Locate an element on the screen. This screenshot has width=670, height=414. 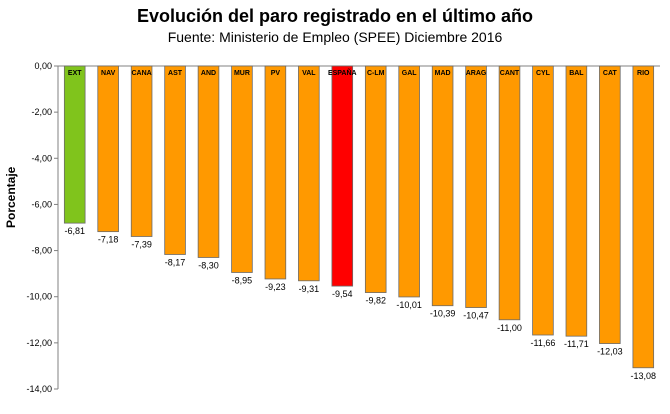
category-label: VAL is located at coordinates (309, 73).